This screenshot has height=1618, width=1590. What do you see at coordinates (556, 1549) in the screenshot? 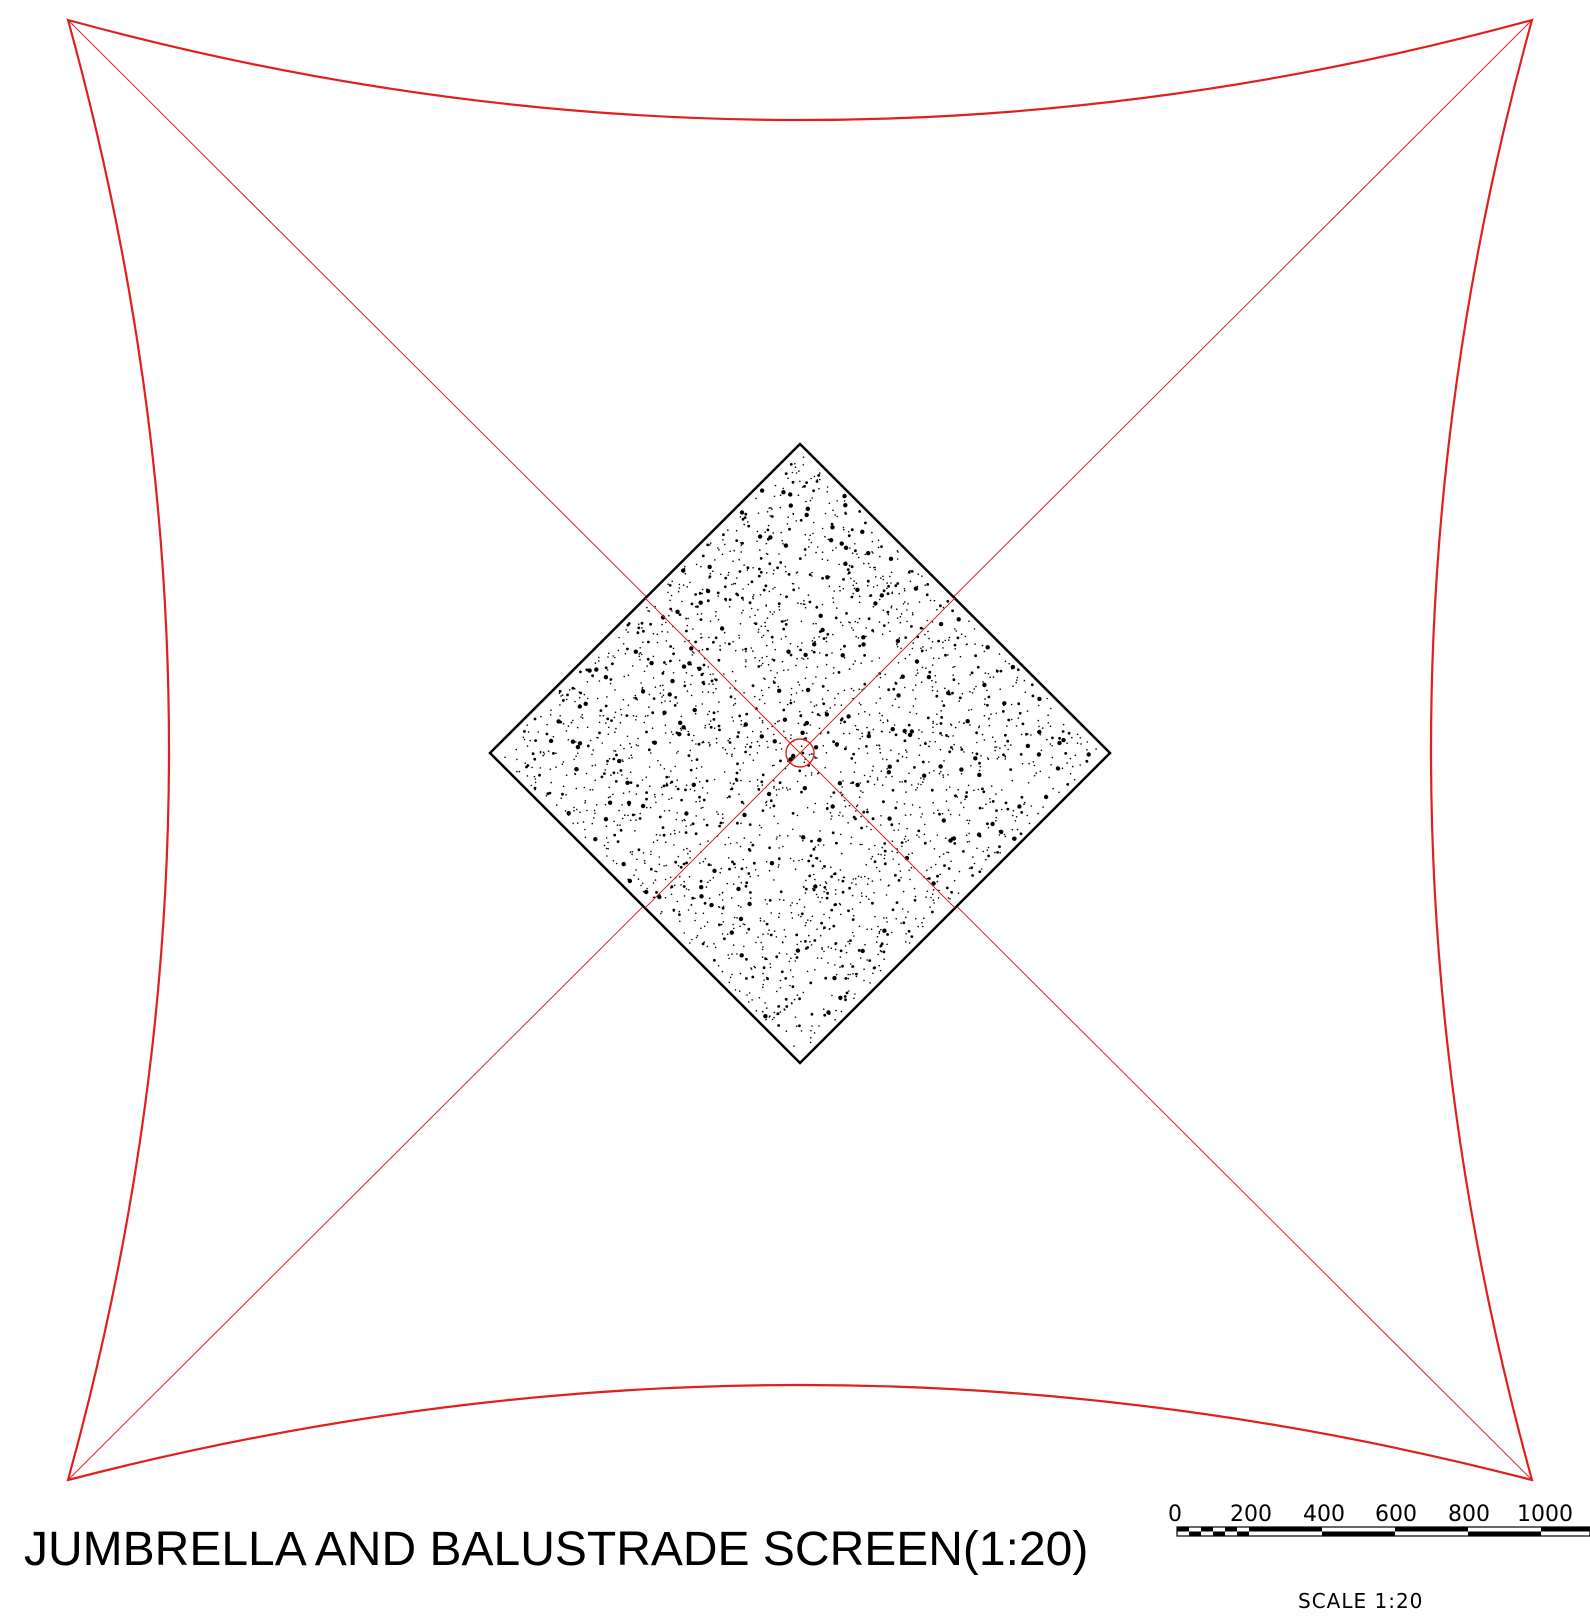
I see `drawing-title: JUMBRELLA AND BALUSTRADE SCREEN(1:20)` at bounding box center [556, 1549].